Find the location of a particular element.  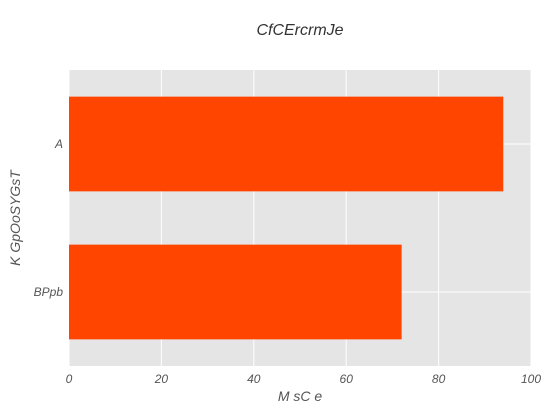

x-tick-label: 60 is located at coordinates (347, 379).